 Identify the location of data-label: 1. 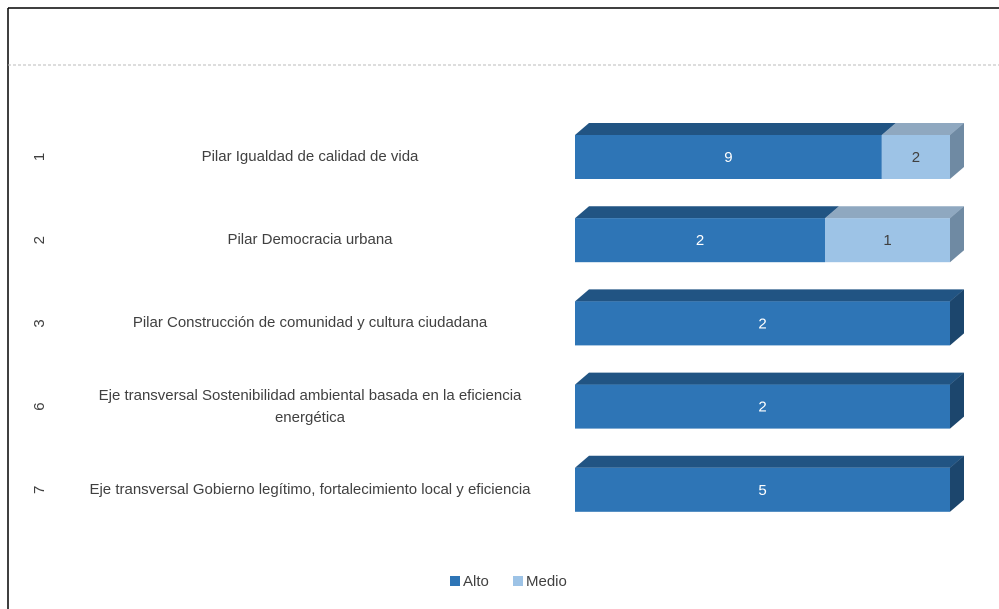
(887, 240).